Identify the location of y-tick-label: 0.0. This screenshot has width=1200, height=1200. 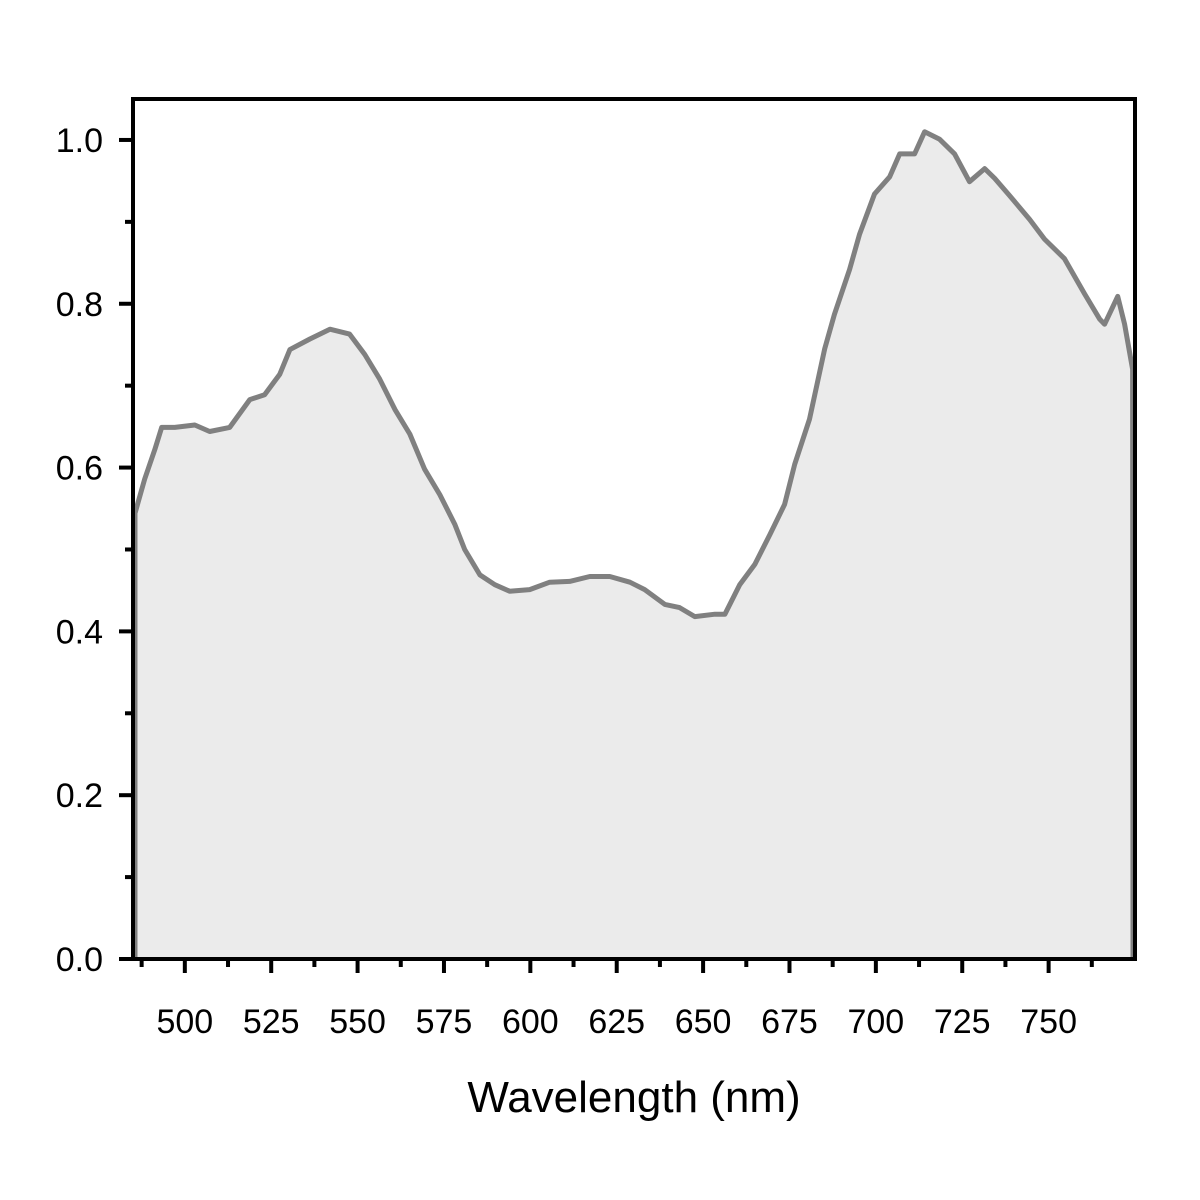
(79, 960).